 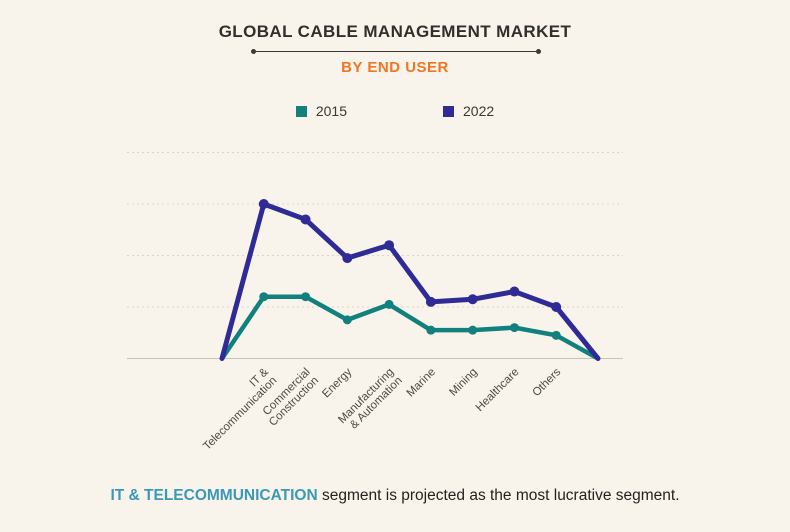 What do you see at coordinates (514, 328) in the screenshot?
I see `data-point-2015-Healthcare` at bounding box center [514, 328].